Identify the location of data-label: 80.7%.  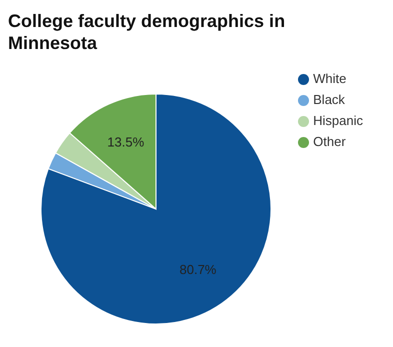
(198, 269).